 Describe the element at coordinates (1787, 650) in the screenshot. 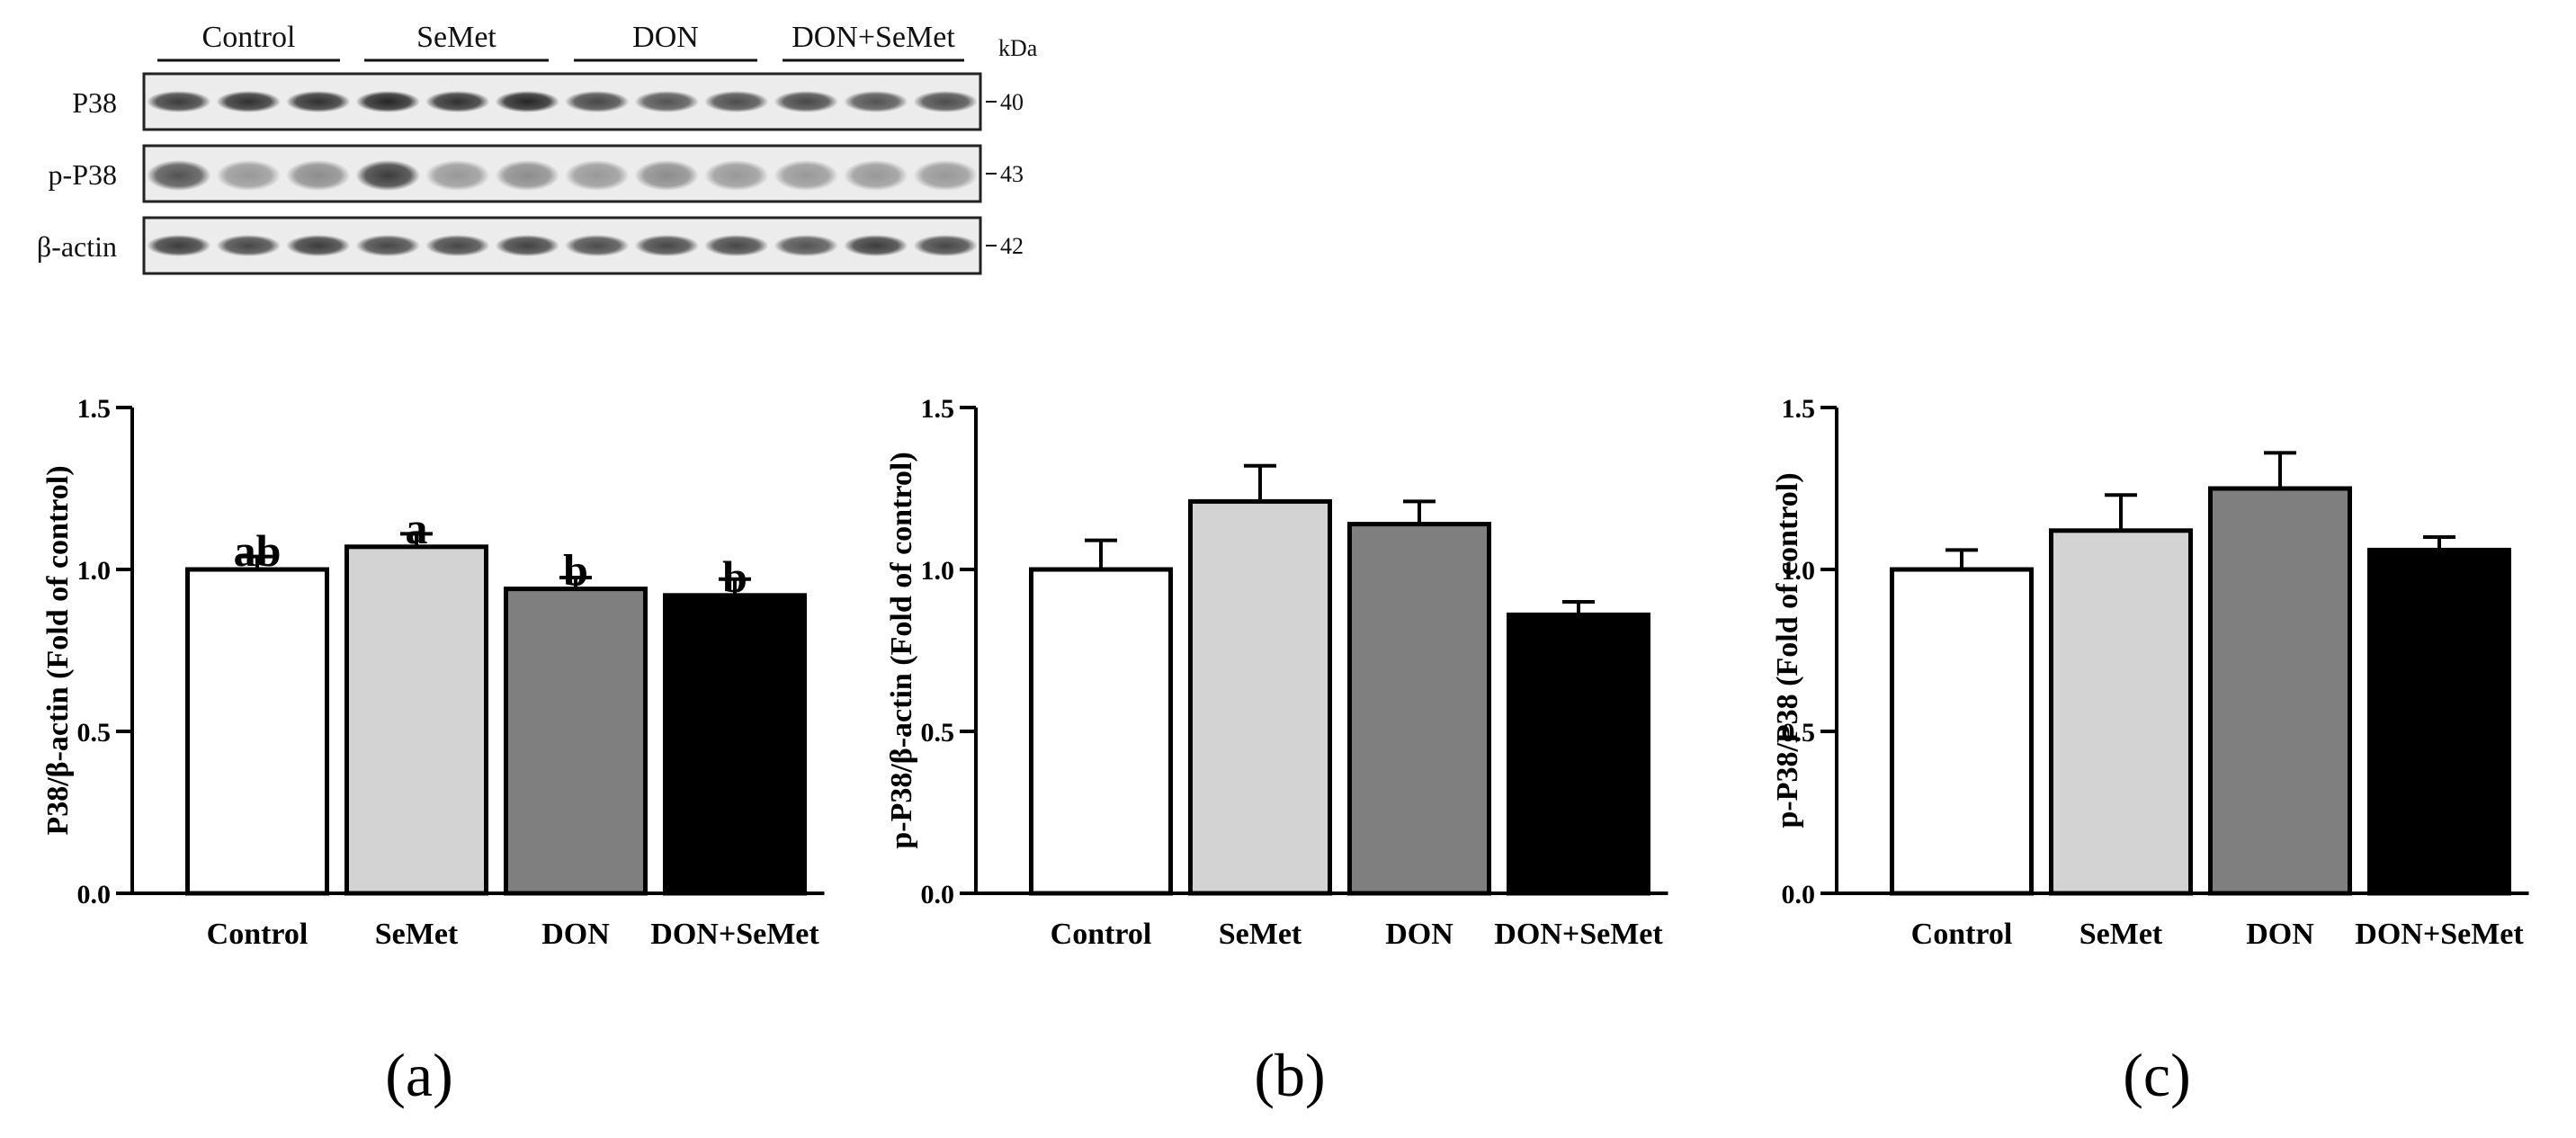

I see `y-axis-label: p-P38/P38 (Fold of control)` at that location.